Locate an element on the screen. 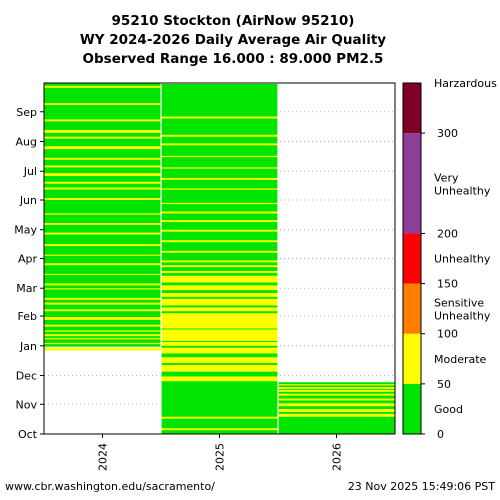 The image size is (500, 500). y-tick-label: Apr is located at coordinates (28, 259).